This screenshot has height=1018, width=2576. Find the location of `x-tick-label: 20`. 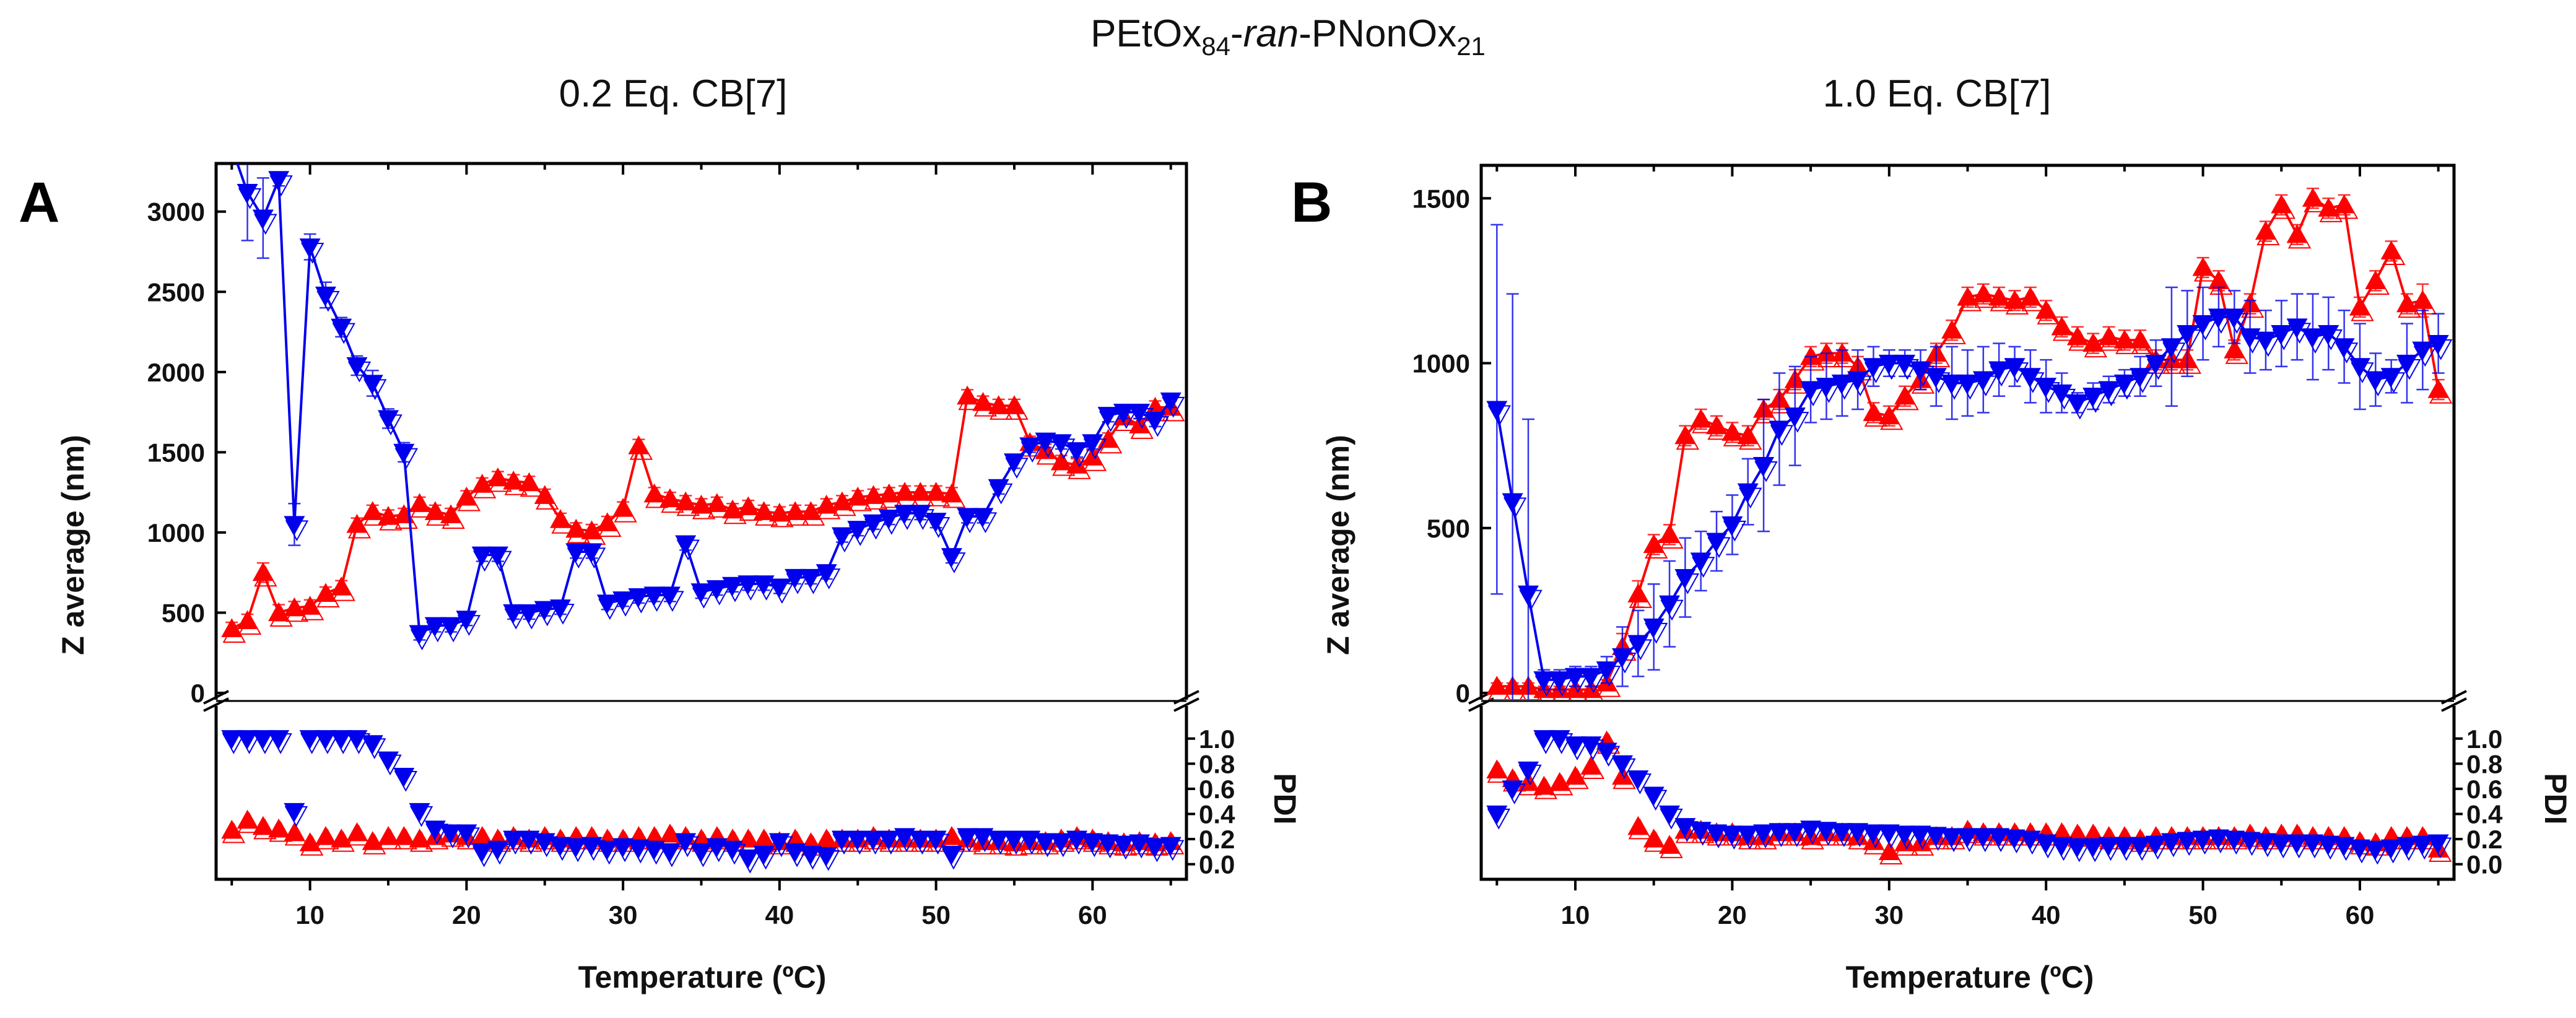

x-tick-label: 20 is located at coordinates (466, 914).